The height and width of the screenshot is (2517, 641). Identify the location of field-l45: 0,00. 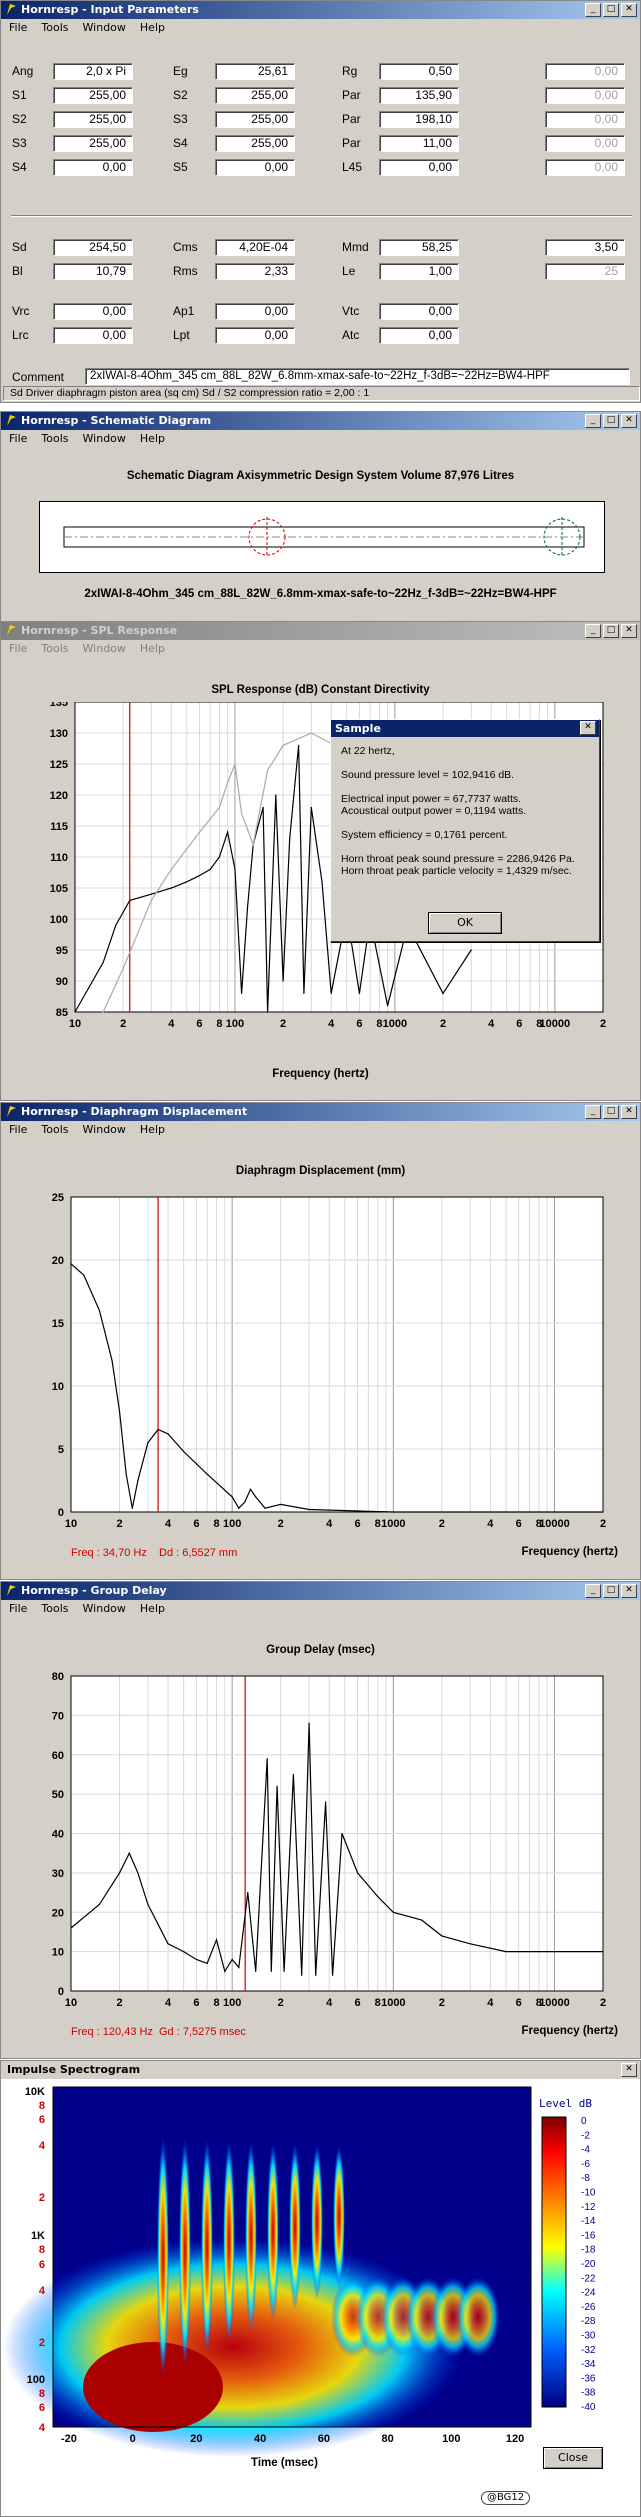
(419, 167).